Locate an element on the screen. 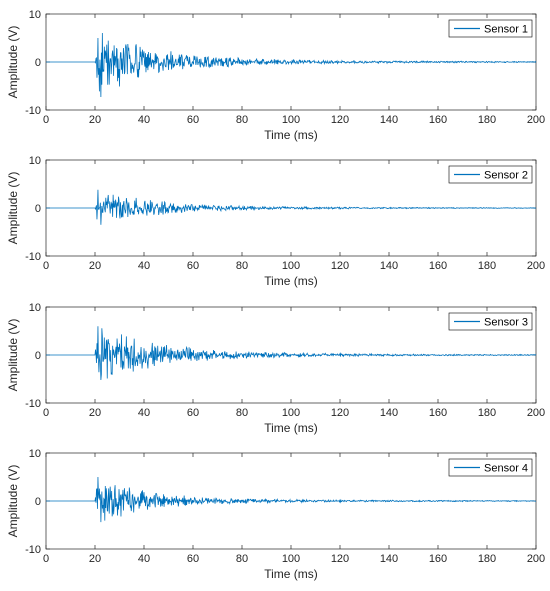 This screenshot has width=550, height=591. legend-label: Sensor 2 is located at coordinates (506, 176).